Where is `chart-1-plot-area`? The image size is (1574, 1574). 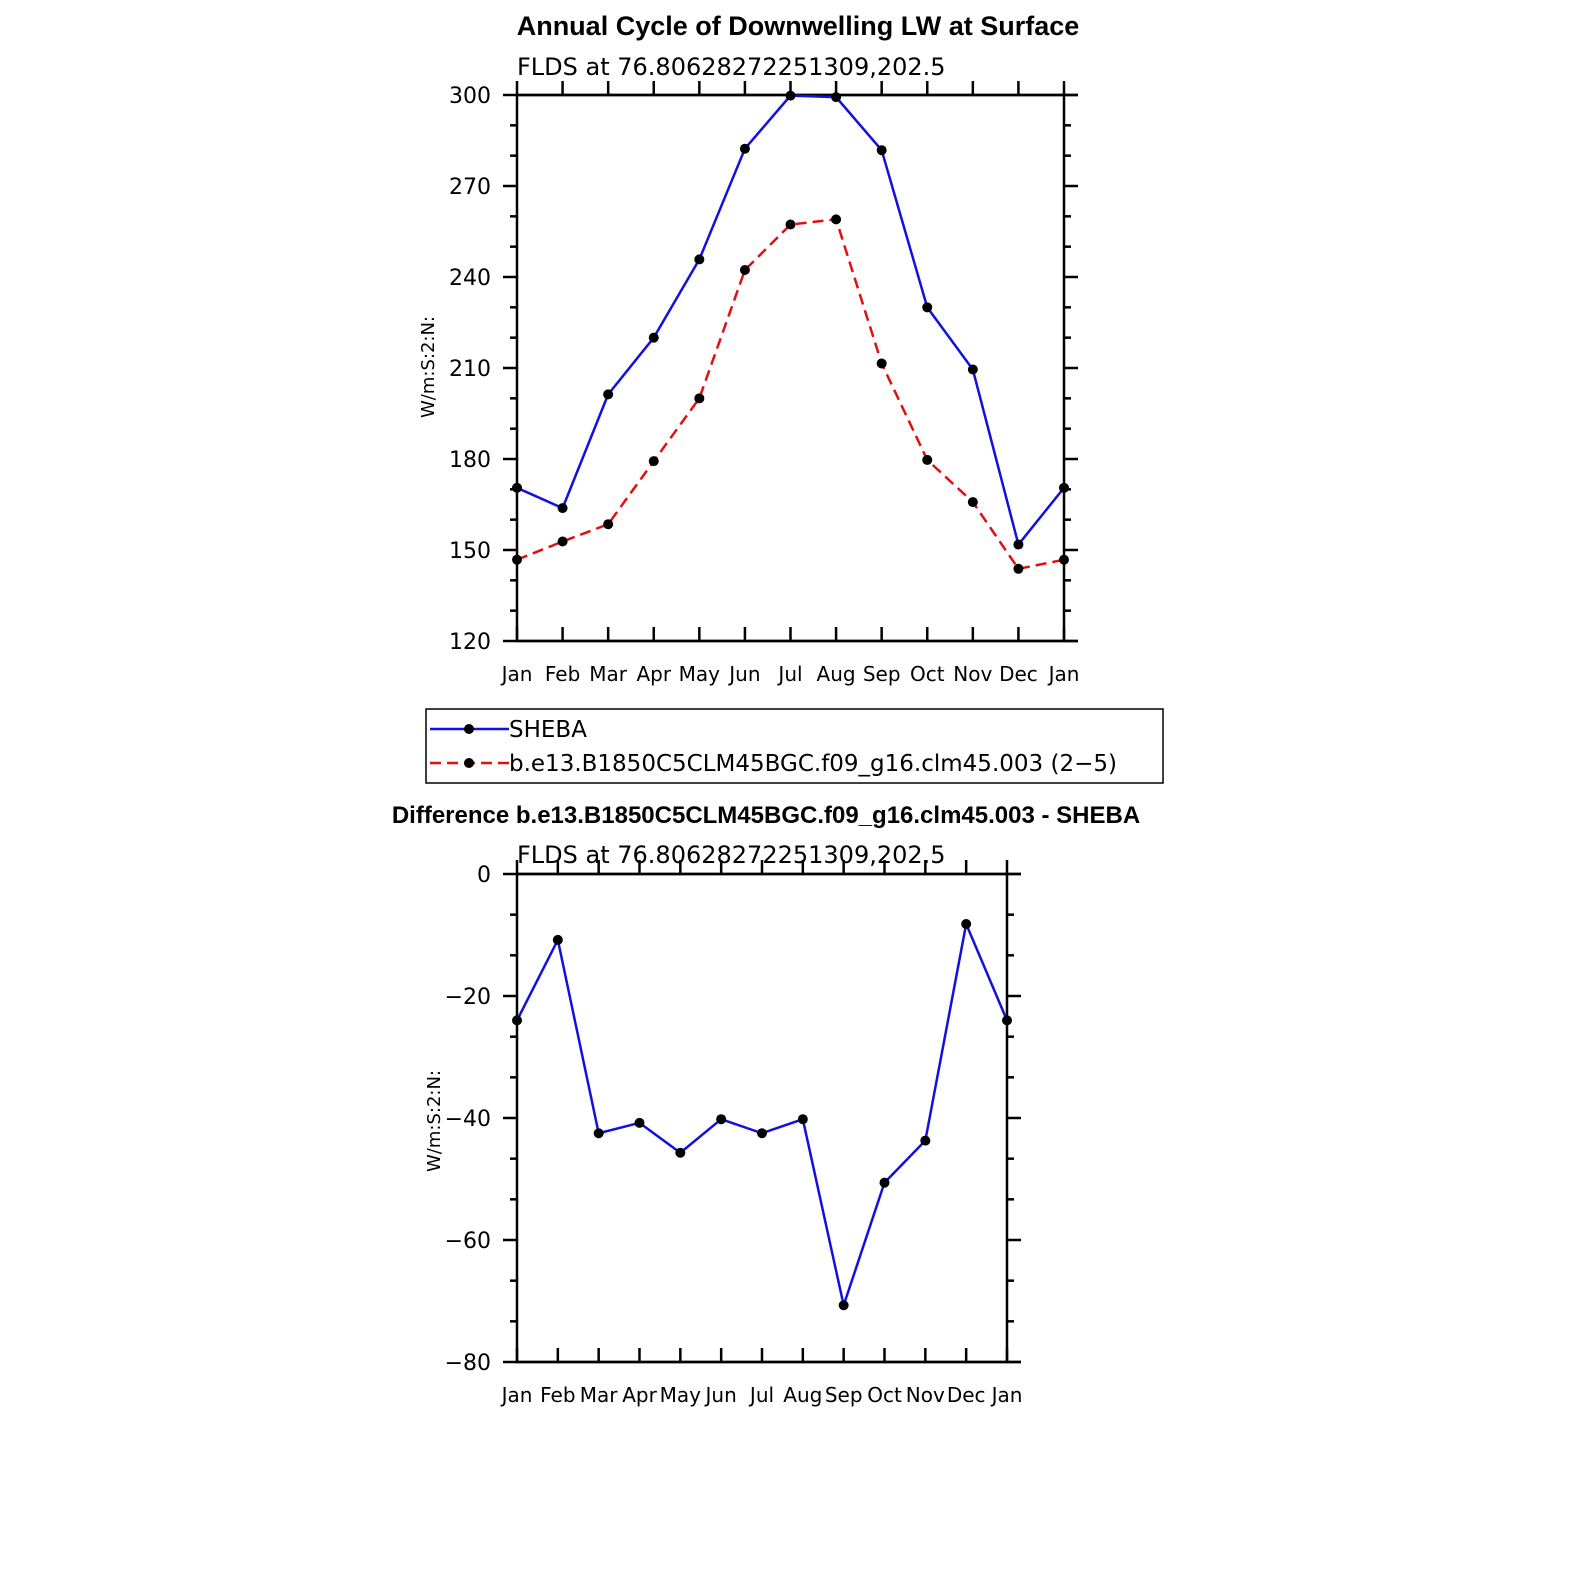 chart-1-plot-area is located at coordinates (790, 332).